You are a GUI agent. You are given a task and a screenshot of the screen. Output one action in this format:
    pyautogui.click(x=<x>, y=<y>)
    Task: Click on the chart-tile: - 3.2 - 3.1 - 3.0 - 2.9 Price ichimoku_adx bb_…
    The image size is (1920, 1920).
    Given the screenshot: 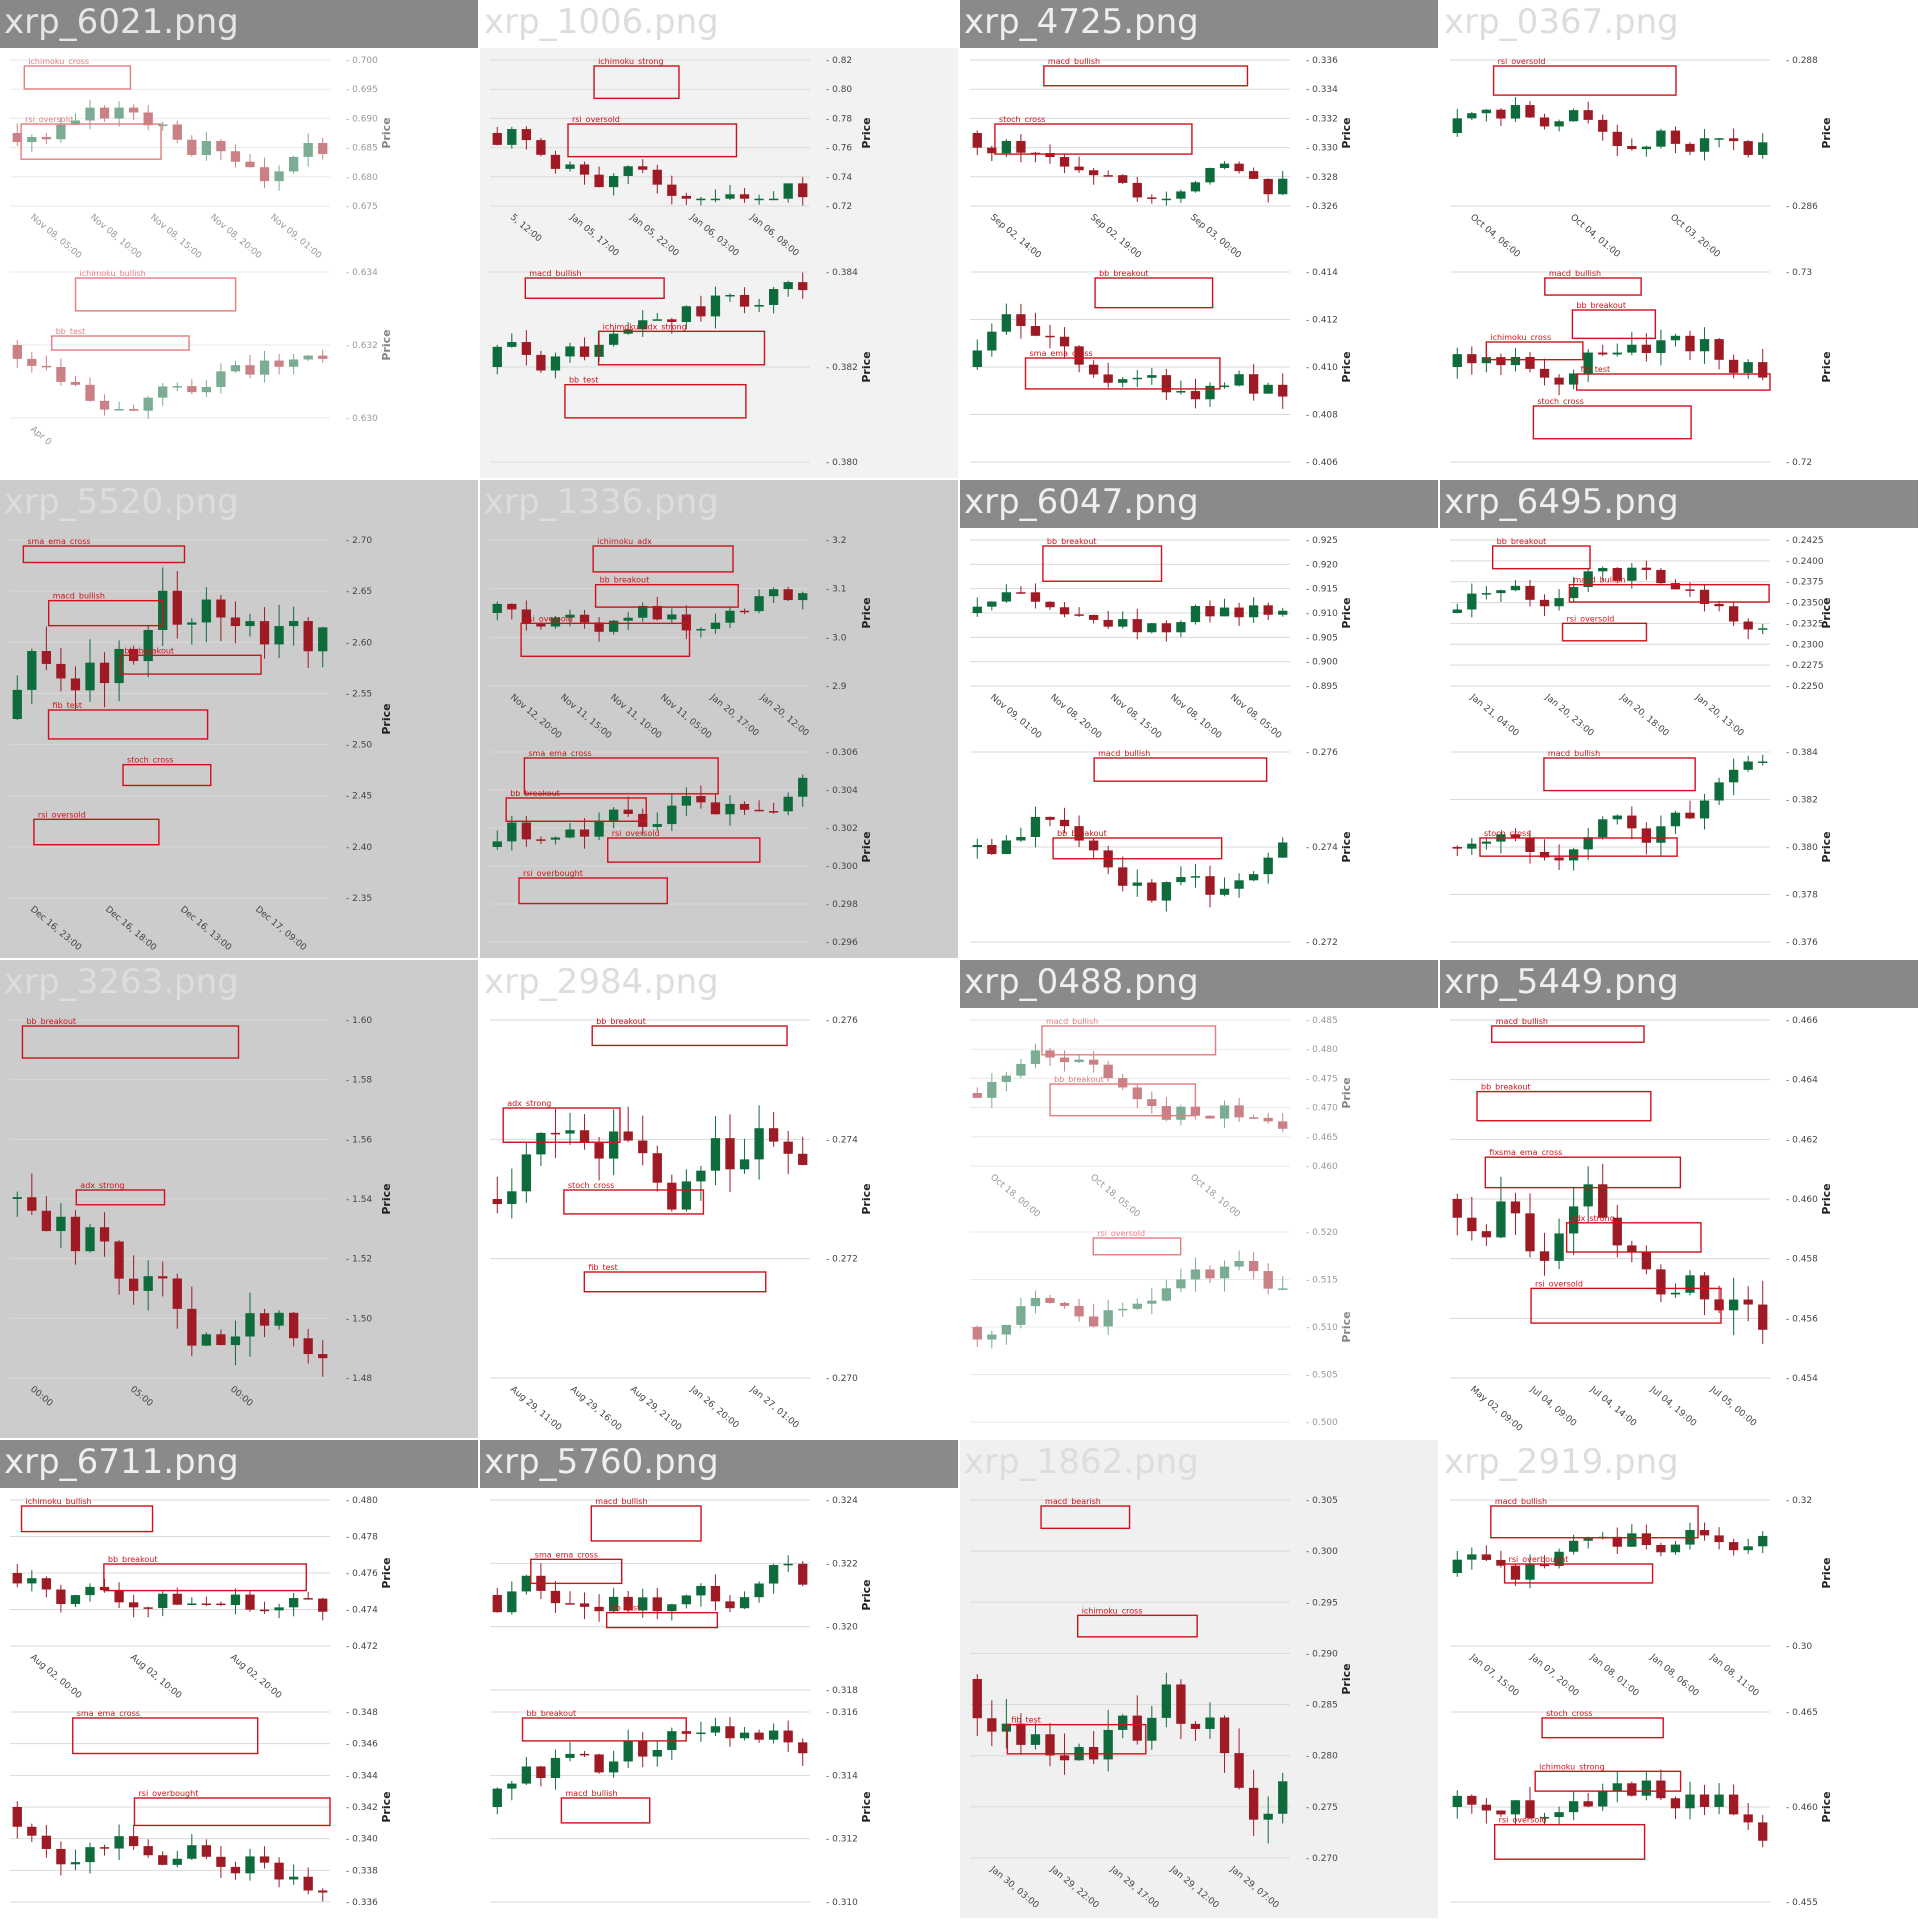 What is the action you would take?
    pyautogui.click(x=720, y=720)
    